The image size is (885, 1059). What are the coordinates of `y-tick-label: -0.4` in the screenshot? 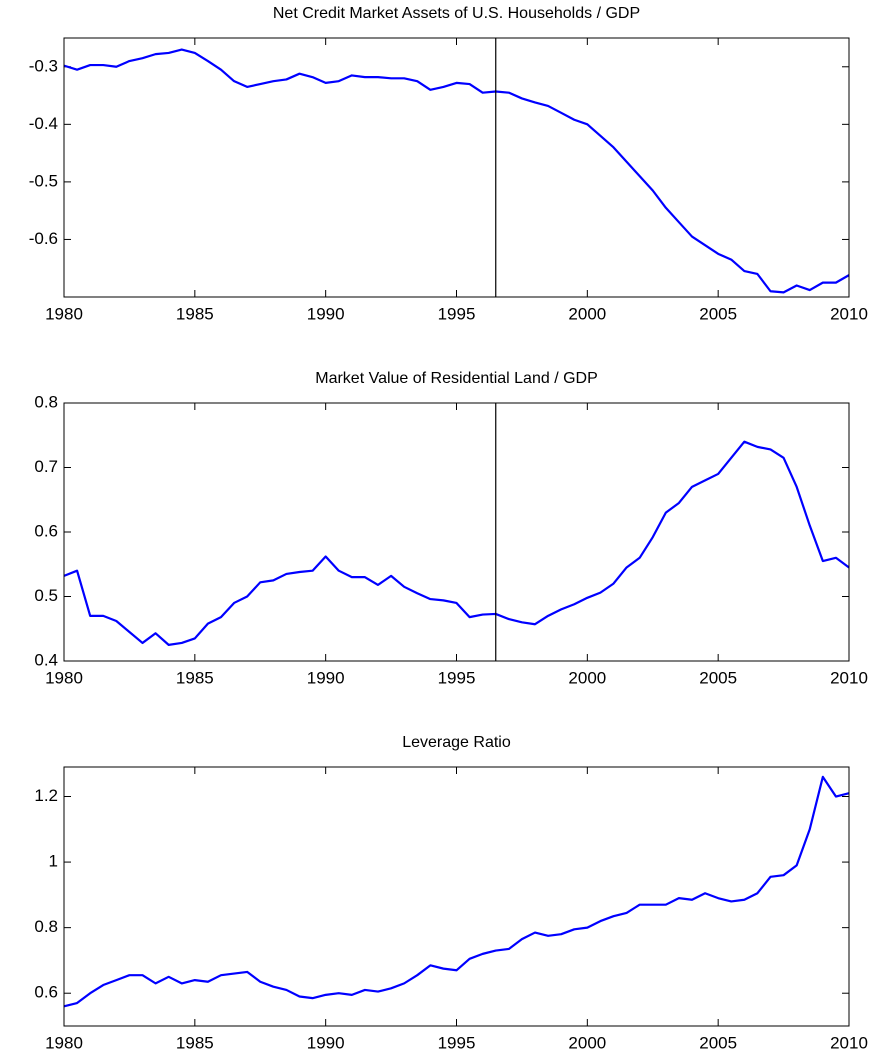 It's located at (43, 123).